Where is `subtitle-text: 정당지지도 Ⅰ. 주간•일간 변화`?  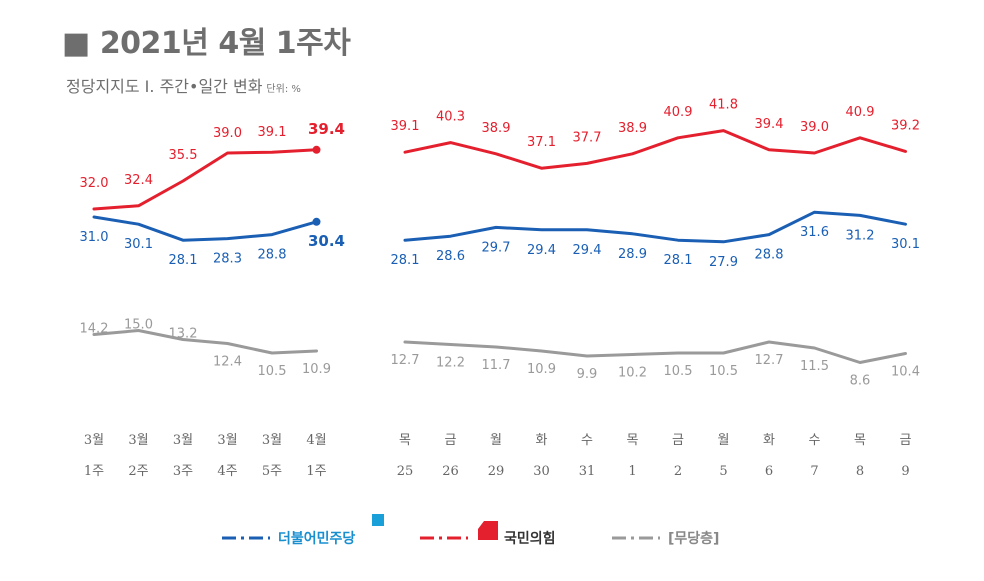 subtitle-text: 정당지지도 Ⅰ. 주간•일간 변화 is located at coordinates (164, 86).